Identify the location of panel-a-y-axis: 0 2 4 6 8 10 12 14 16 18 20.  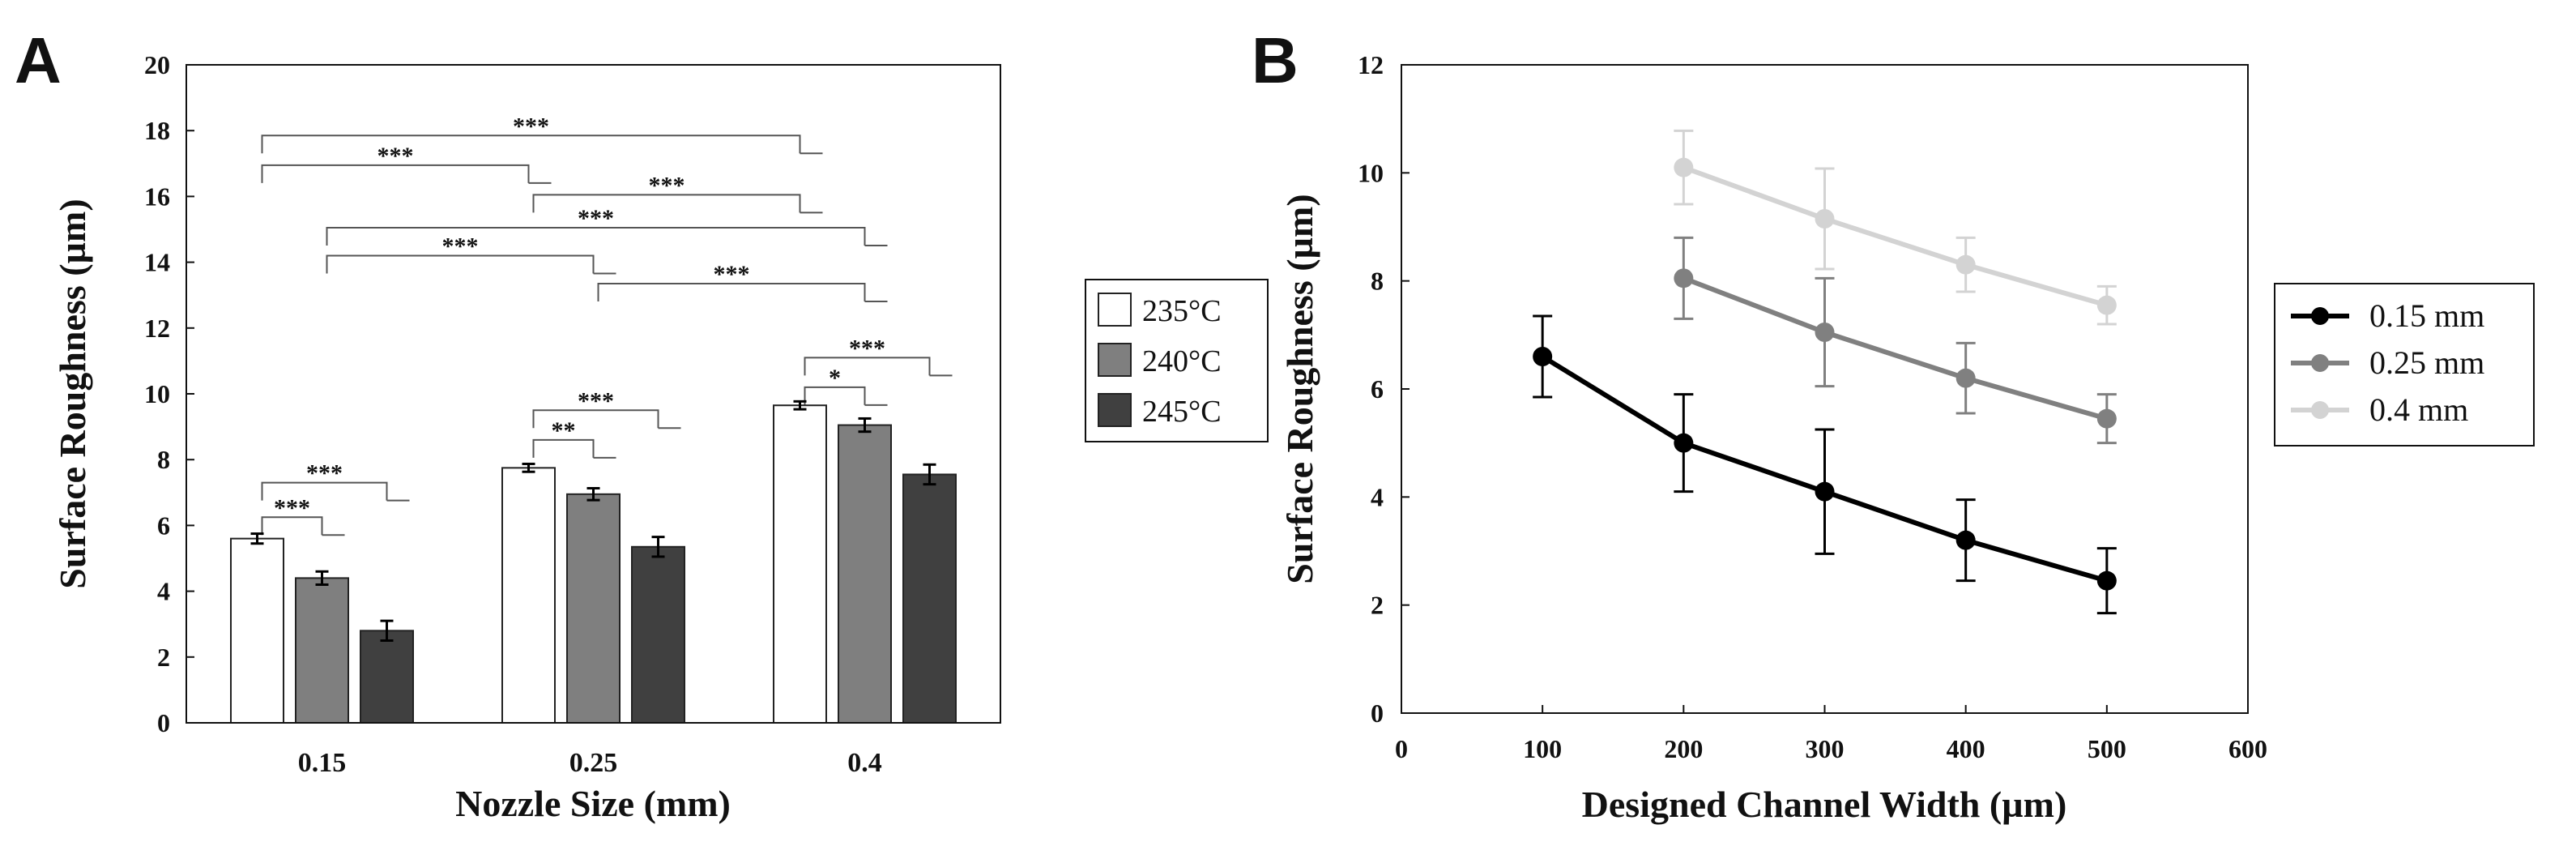
(169, 393).